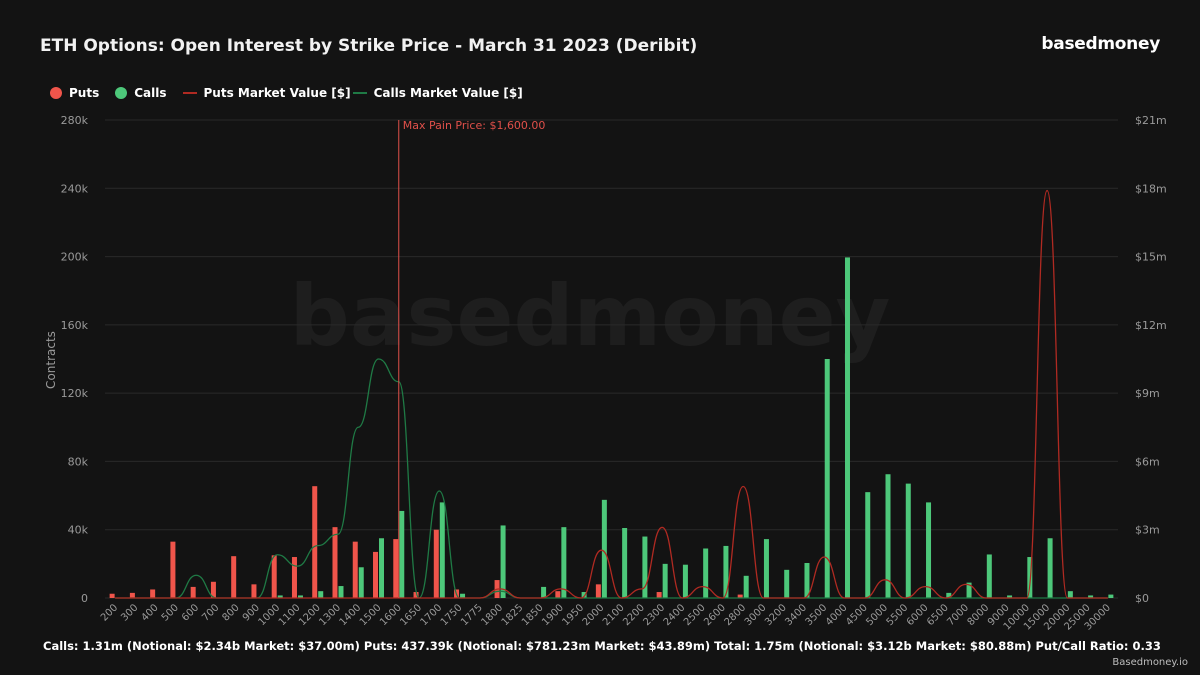 This screenshot has width=1200, height=675. What do you see at coordinates (573, 615) in the screenshot?
I see `x-tick-label: 1950` at bounding box center [573, 615].